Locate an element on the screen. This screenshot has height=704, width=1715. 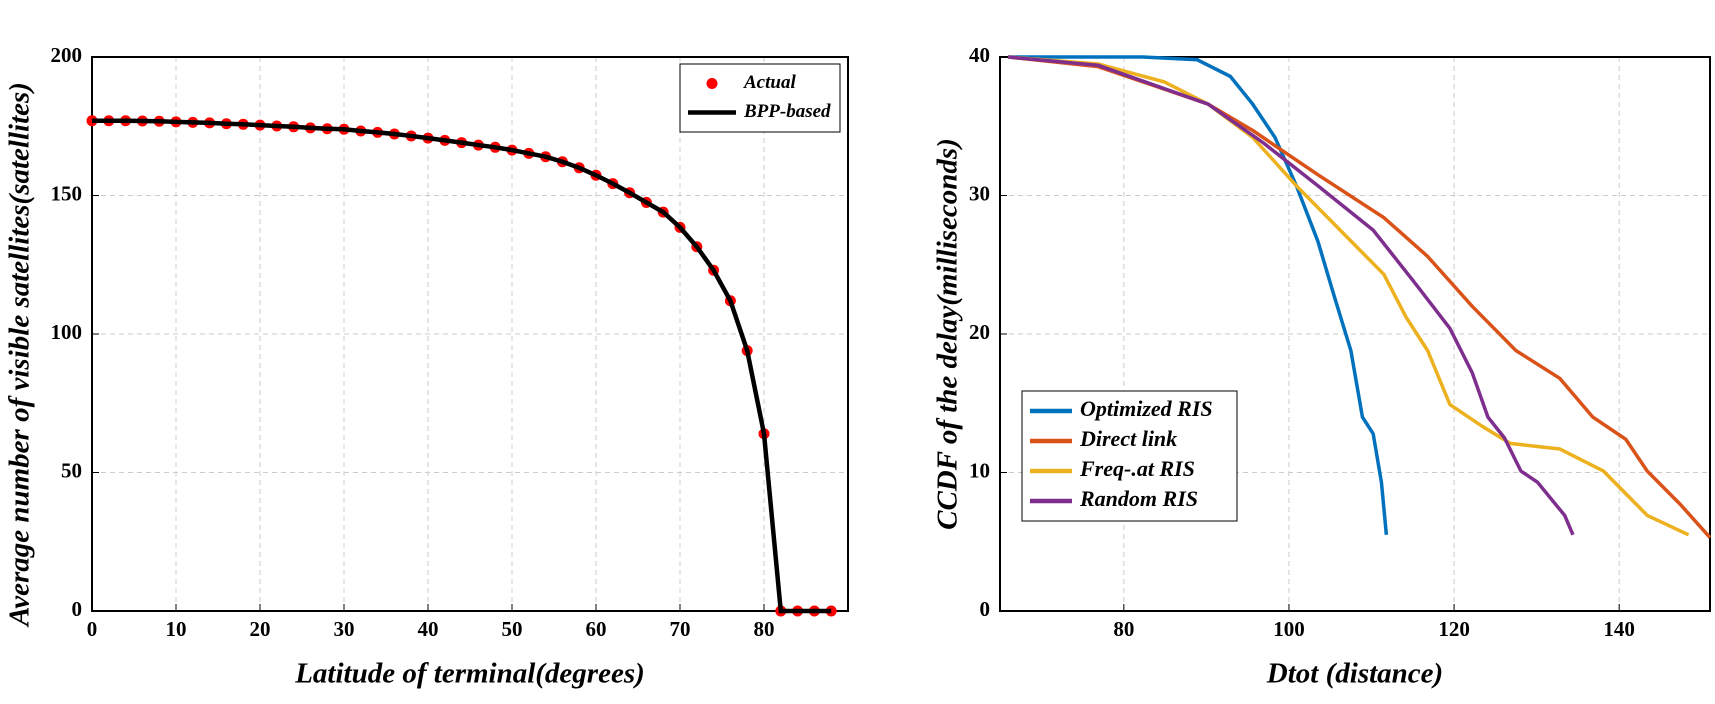
legend-label: Random RIS is located at coordinates (1138, 498).